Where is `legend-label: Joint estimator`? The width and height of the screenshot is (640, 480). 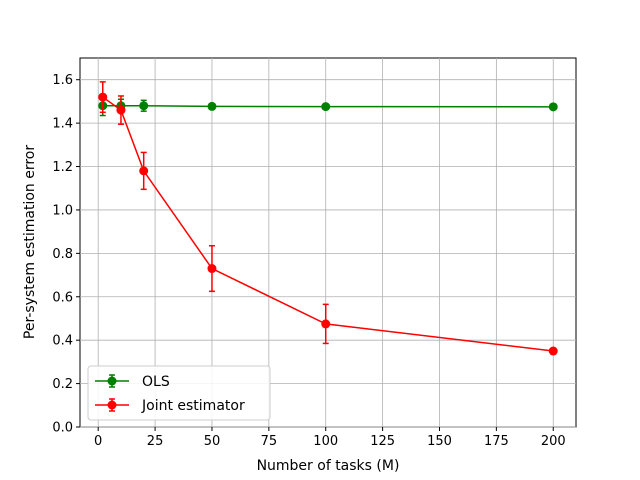
legend-label: Joint estimator is located at coordinates (193, 406).